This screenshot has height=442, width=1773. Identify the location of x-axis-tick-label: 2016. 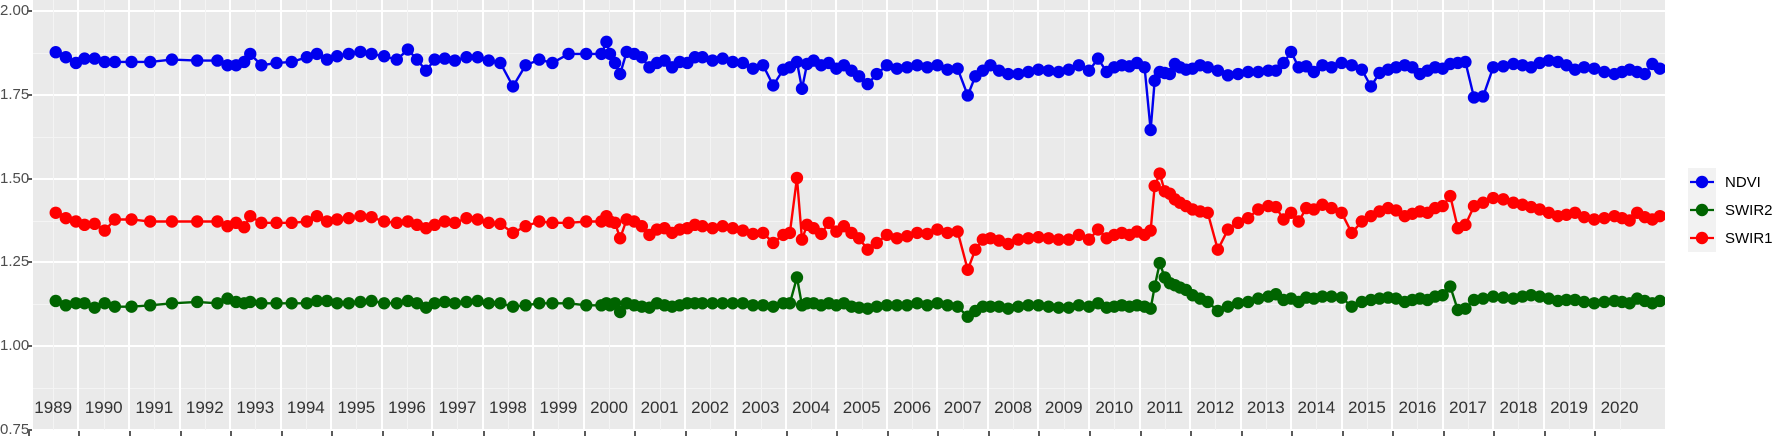
(1417, 407).